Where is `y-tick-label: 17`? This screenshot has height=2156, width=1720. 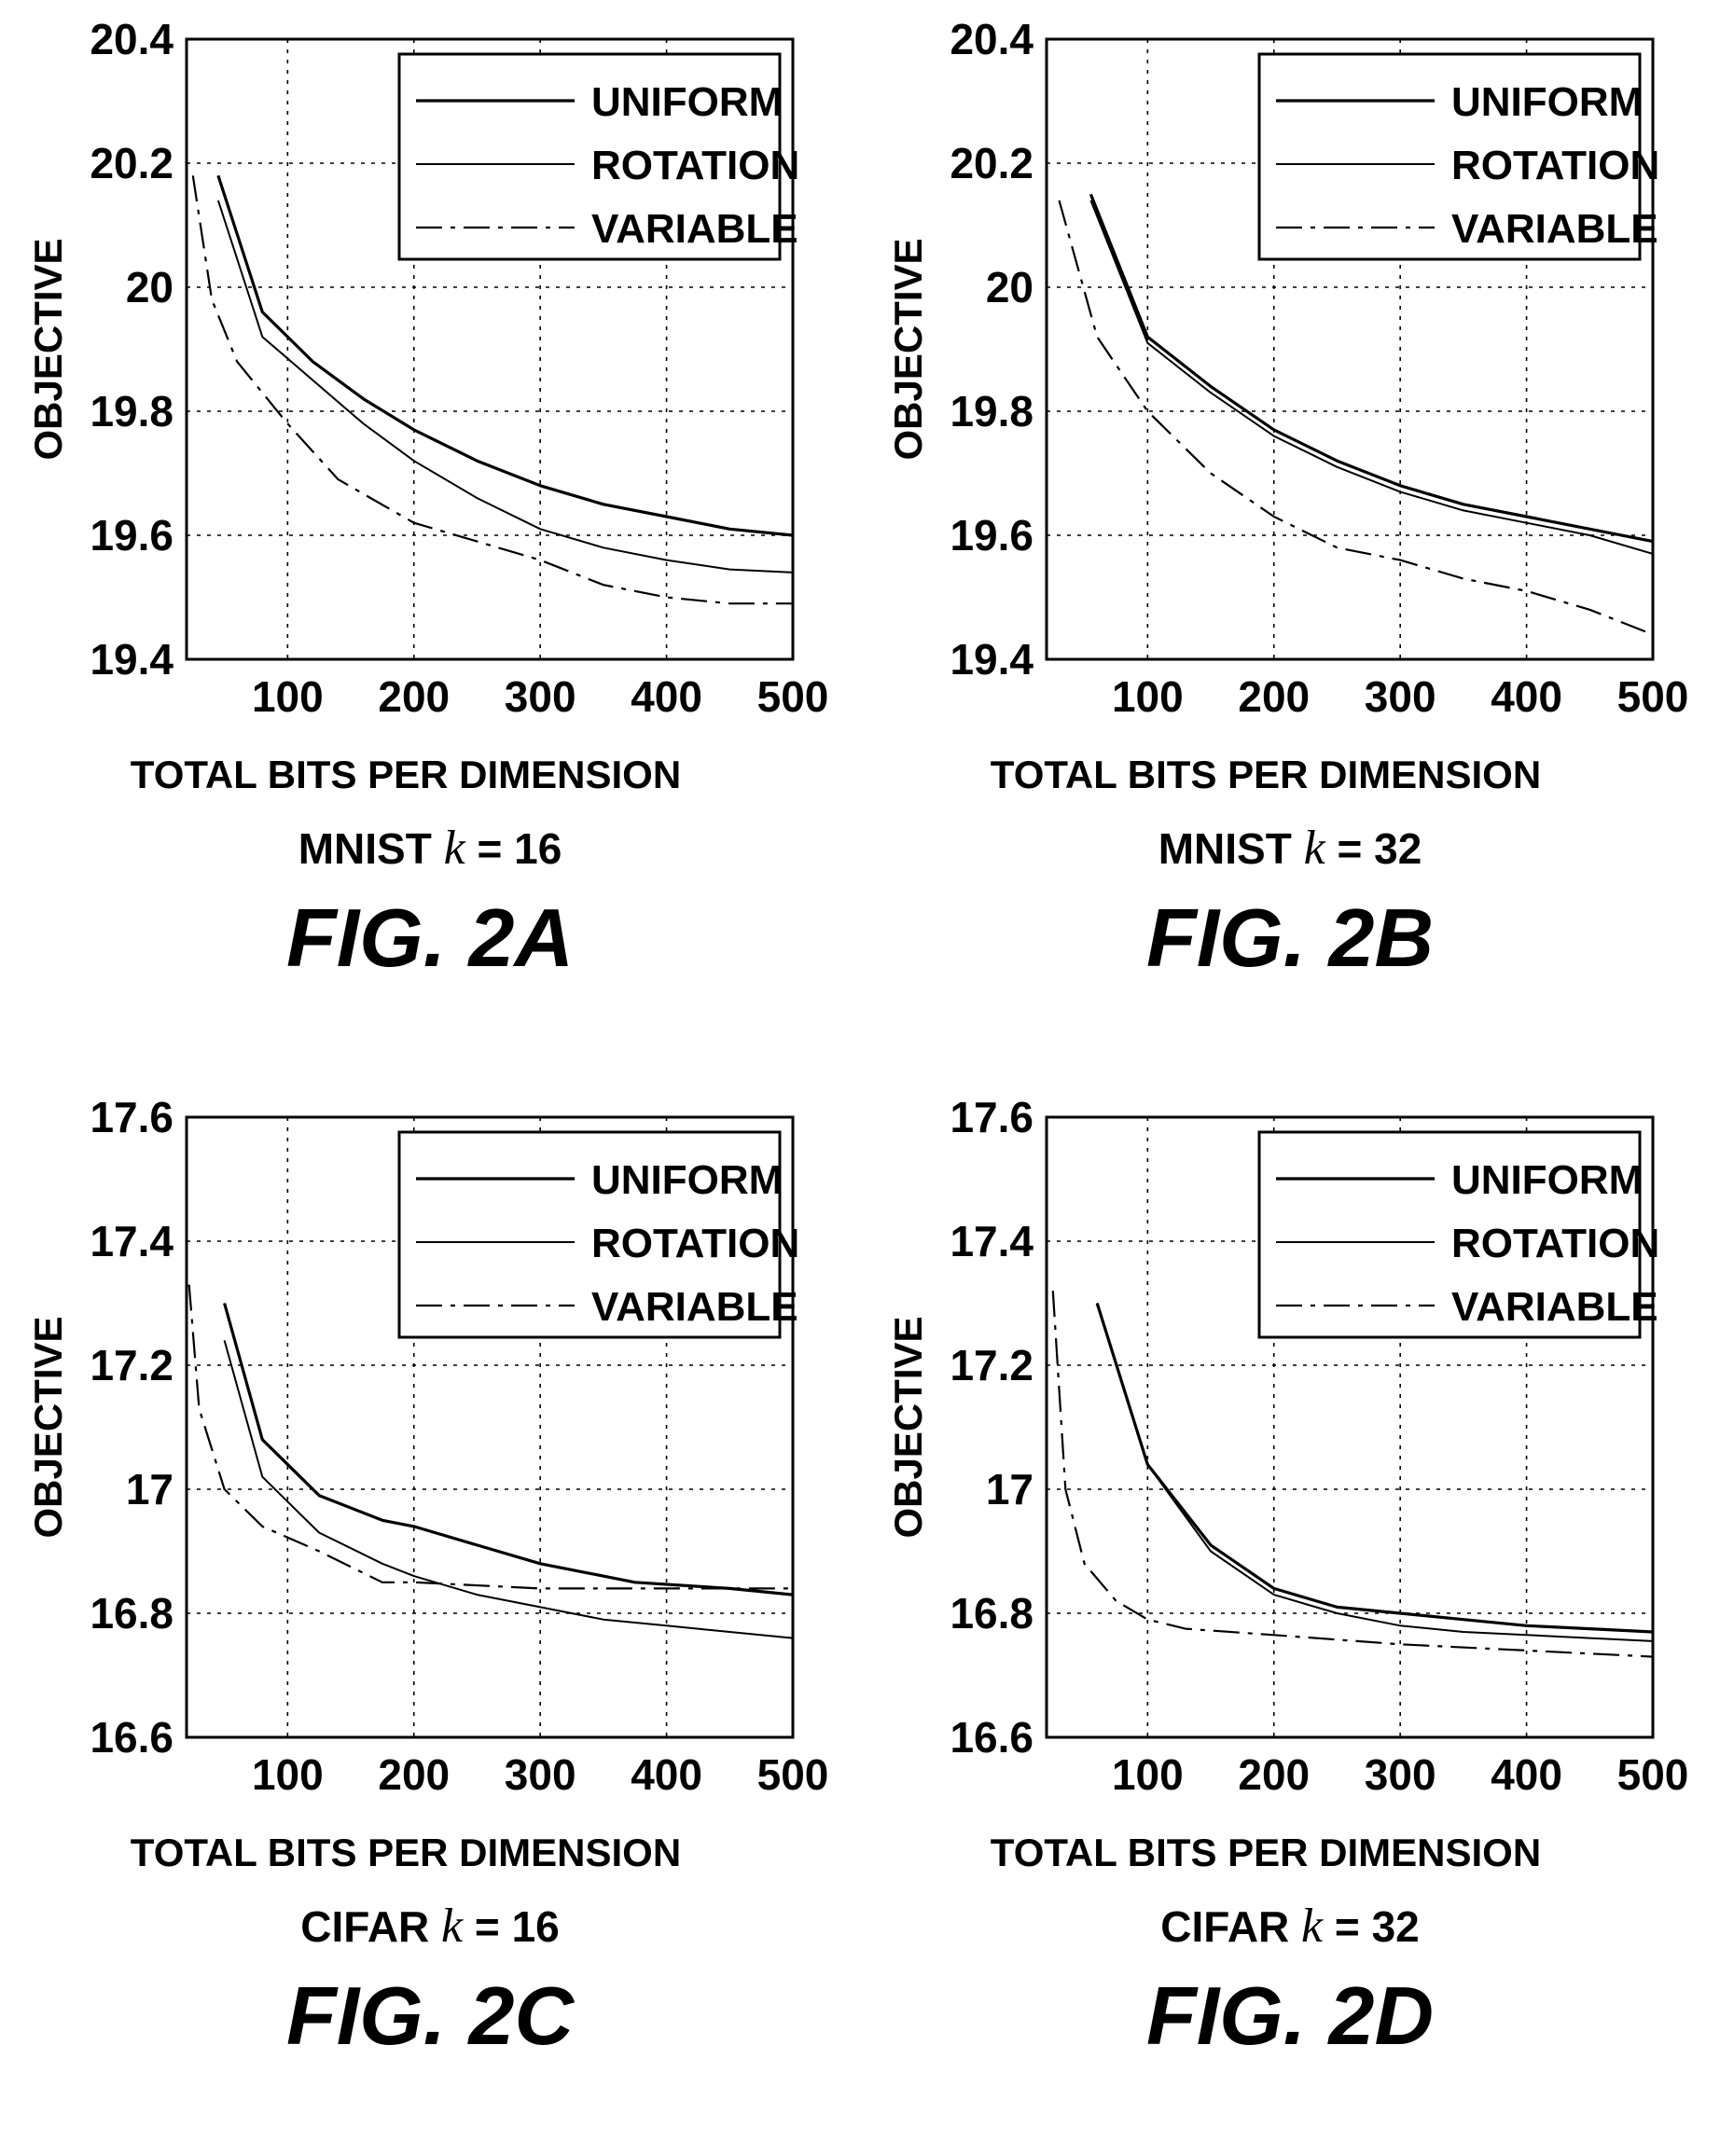 y-tick-label: 17 is located at coordinates (1009, 1489).